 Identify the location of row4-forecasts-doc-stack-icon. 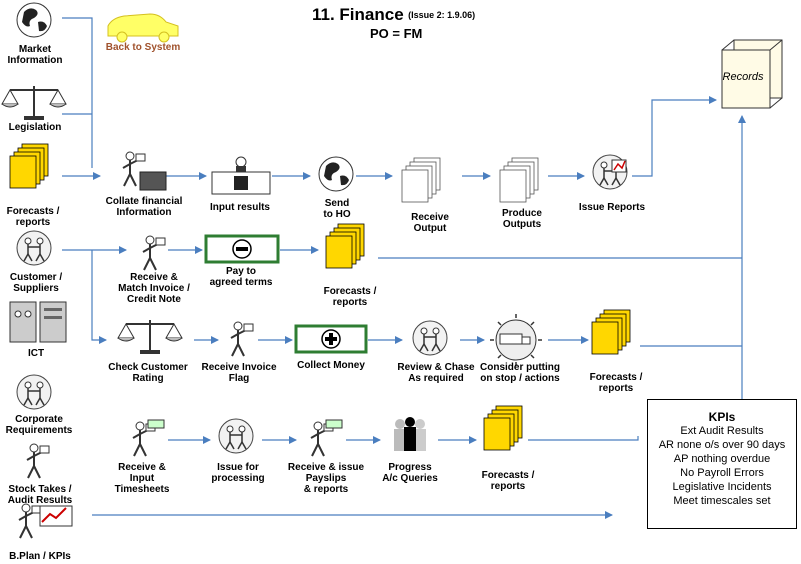
(503, 428).